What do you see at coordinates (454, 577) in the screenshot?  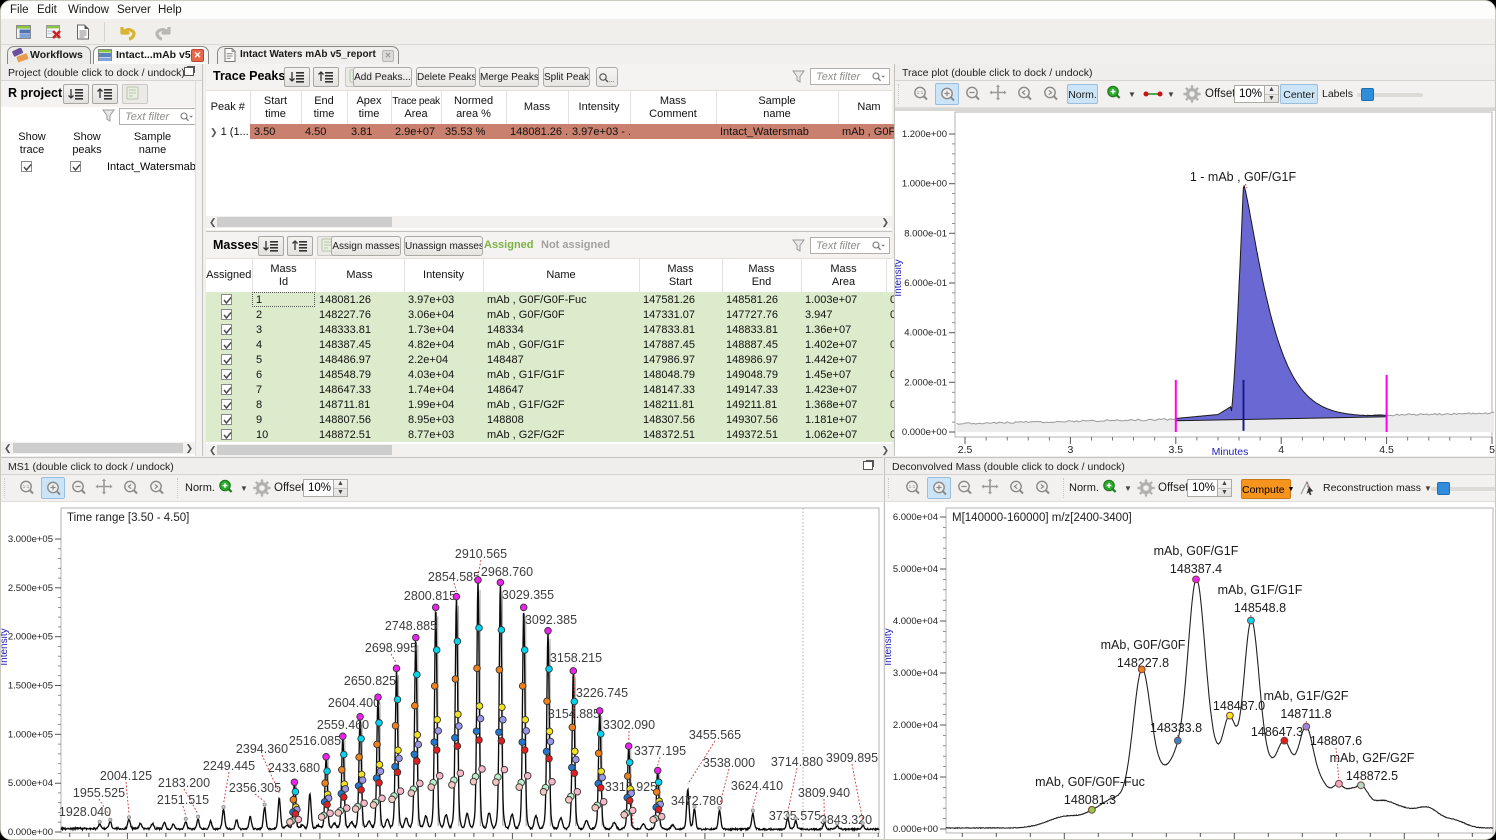 I see `svg-text: 2854.585` at bounding box center [454, 577].